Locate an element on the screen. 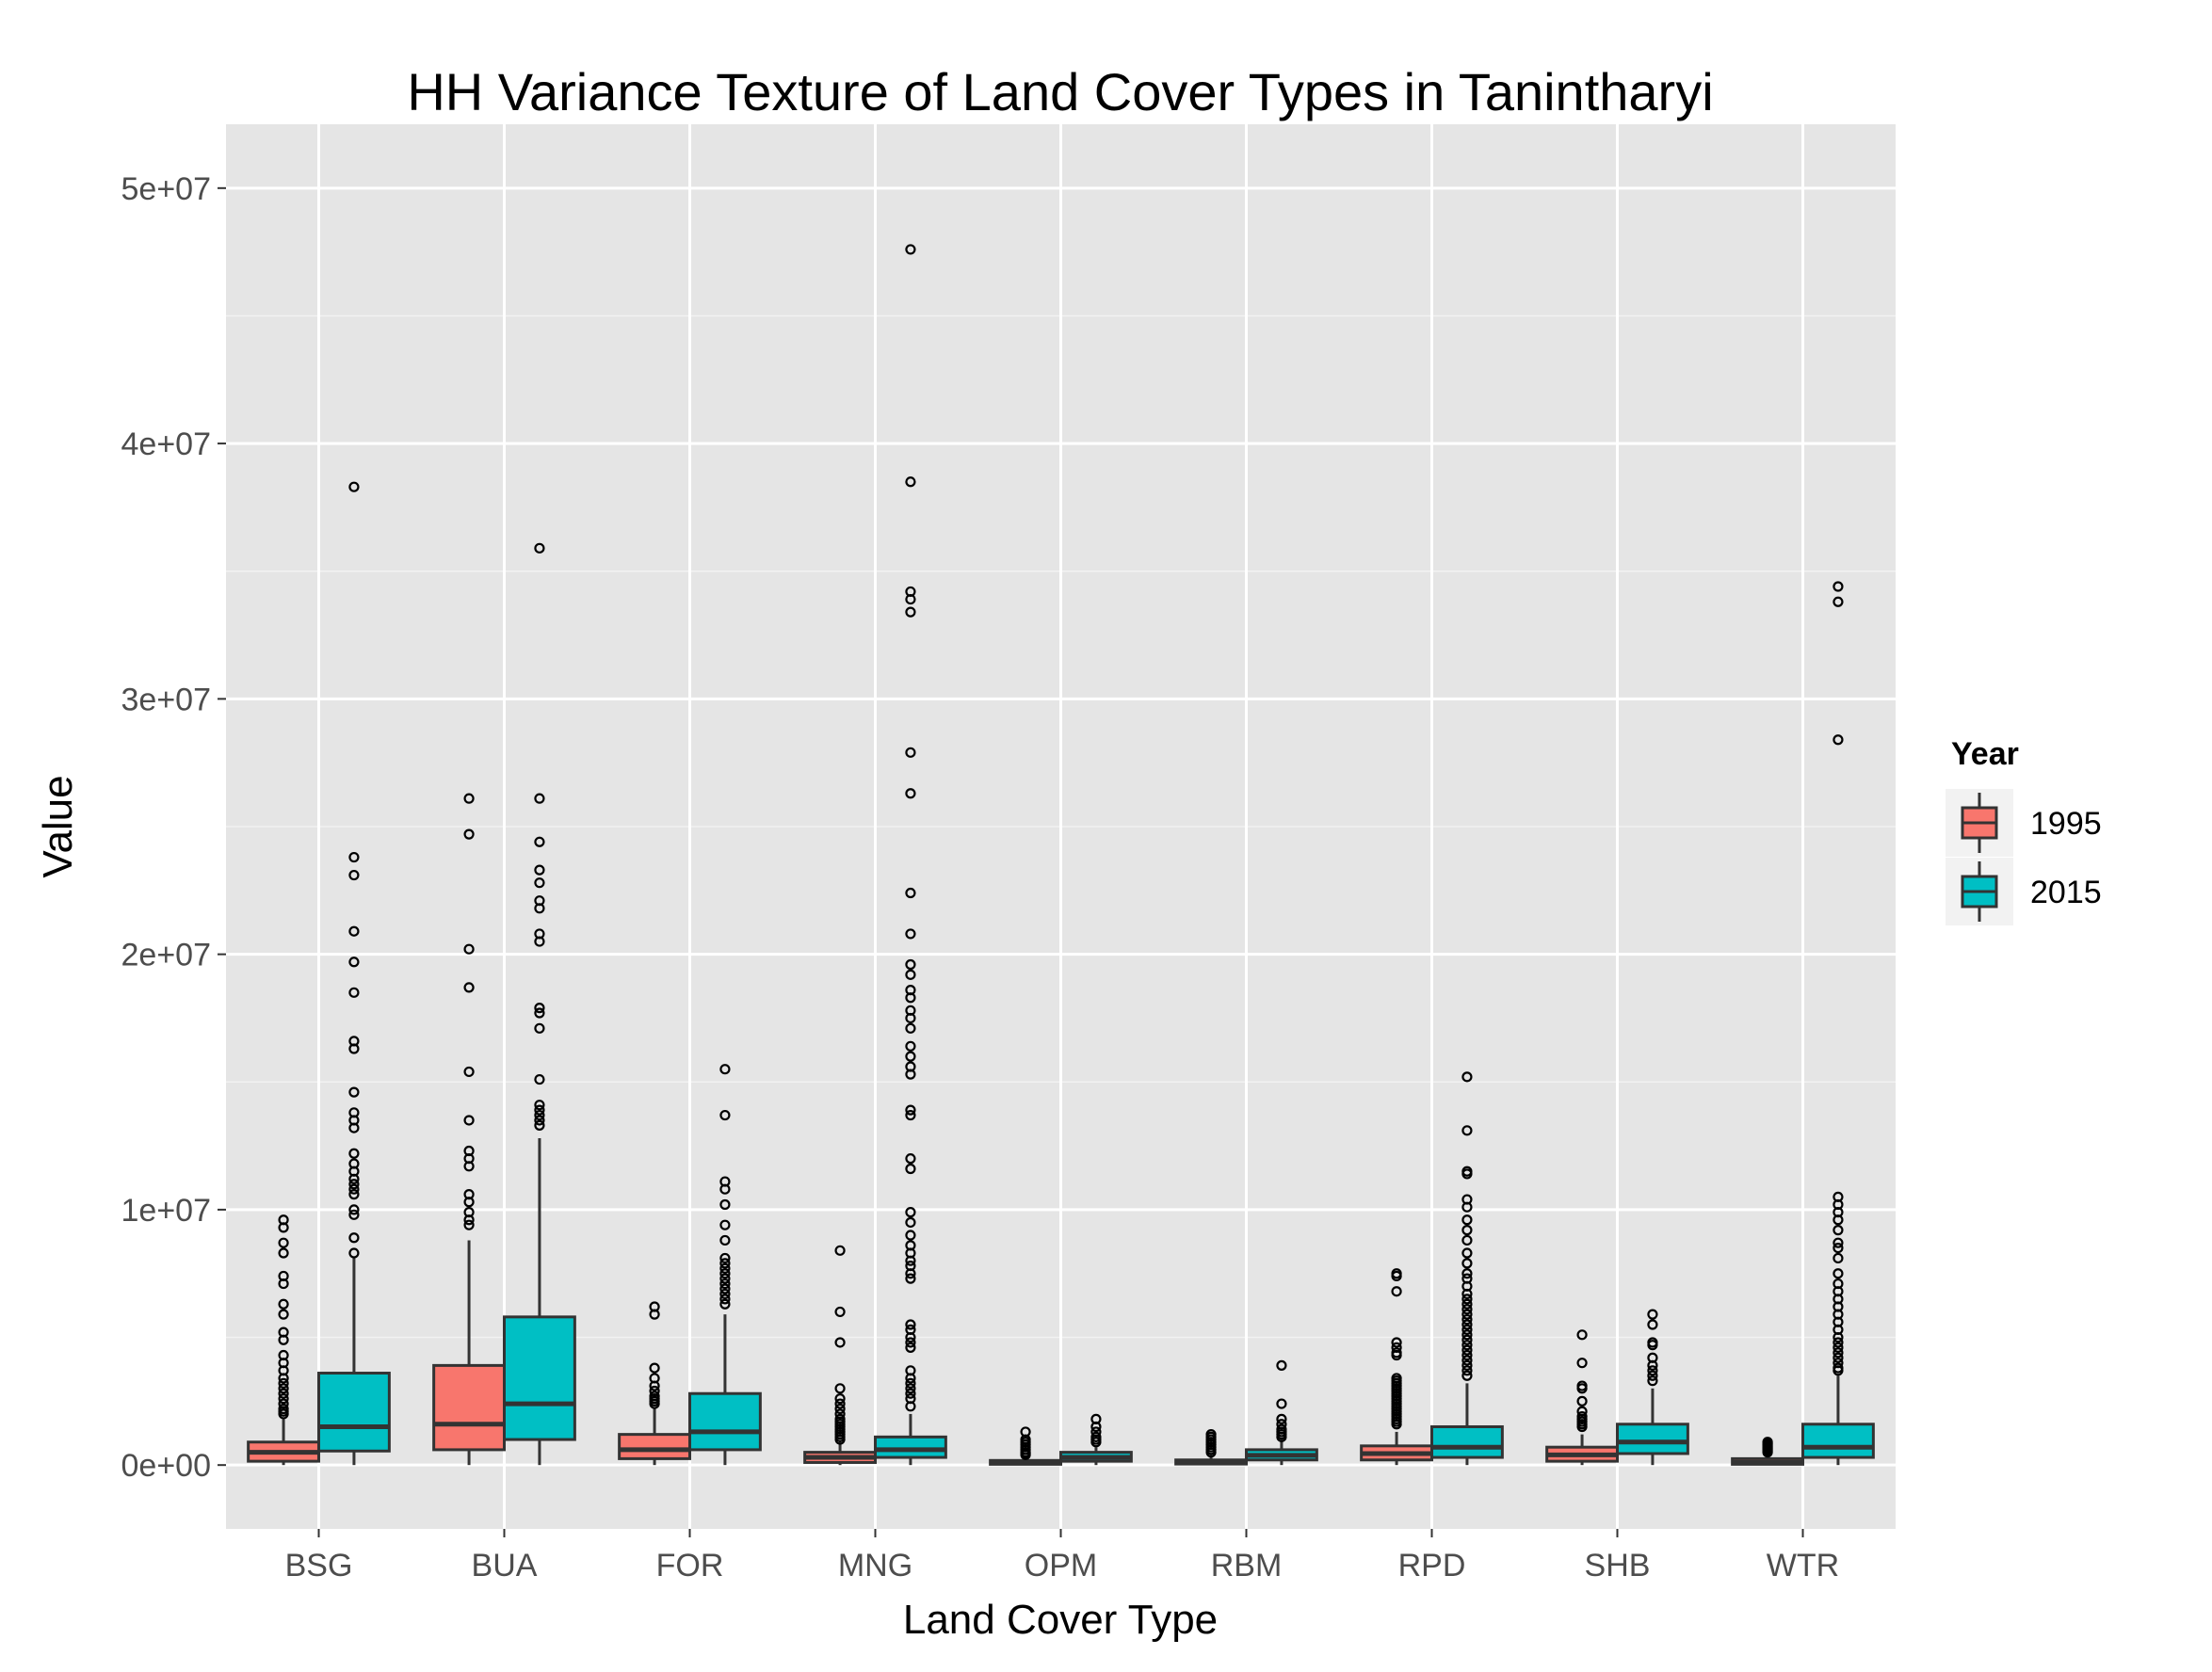  y-tick-label: 5e+07 is located at coordinates (166, 189).